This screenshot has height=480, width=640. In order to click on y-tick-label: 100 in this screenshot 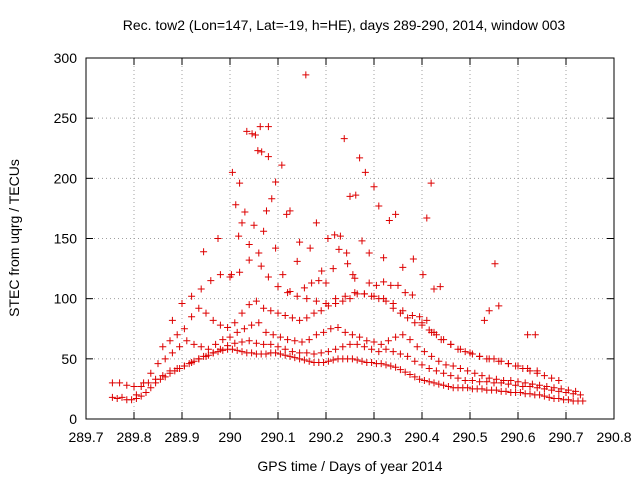, I will do `click(66, 299)`.